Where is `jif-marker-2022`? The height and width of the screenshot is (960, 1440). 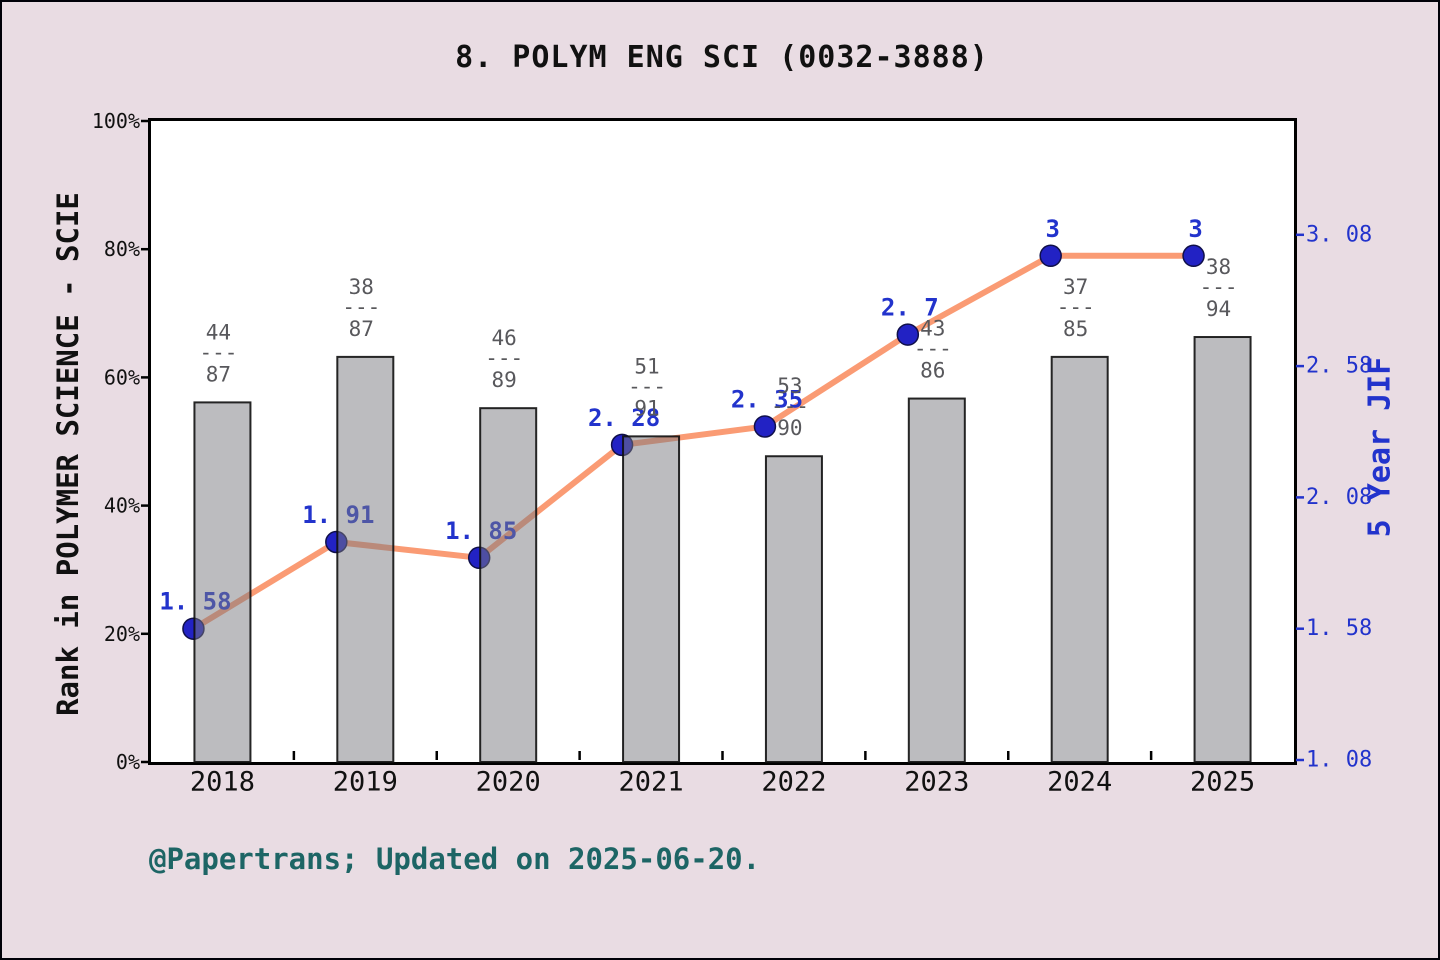 jif-marker-2022 is located at coordinates (765, 426).